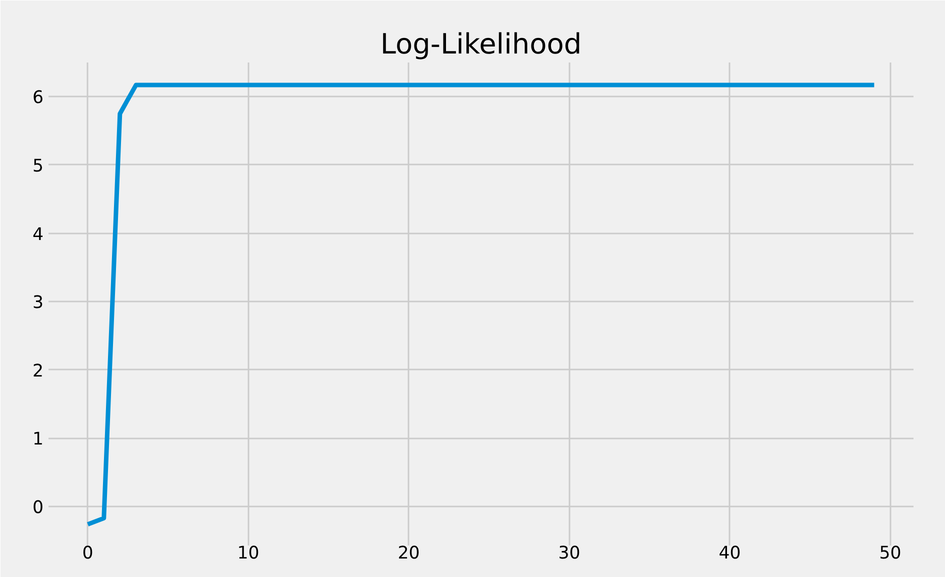  What do you see at coordinates (38, 303) in the screenshot?
I see `y-tick-label: 3` at bounding box center [38, 303].